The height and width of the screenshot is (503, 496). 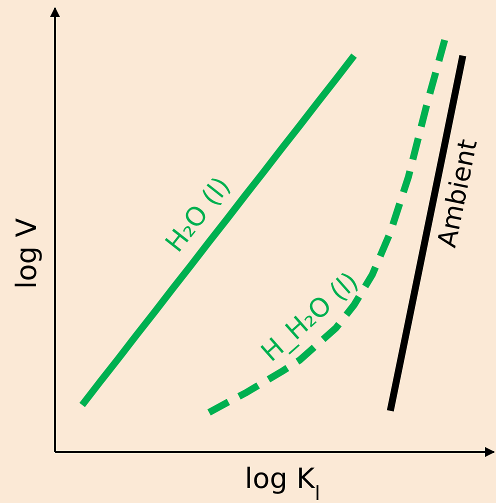 What do you see at coordinates (26, 253) in the screenshot?
I see `y-axis-title: log V` at bounding box center [26, 253].